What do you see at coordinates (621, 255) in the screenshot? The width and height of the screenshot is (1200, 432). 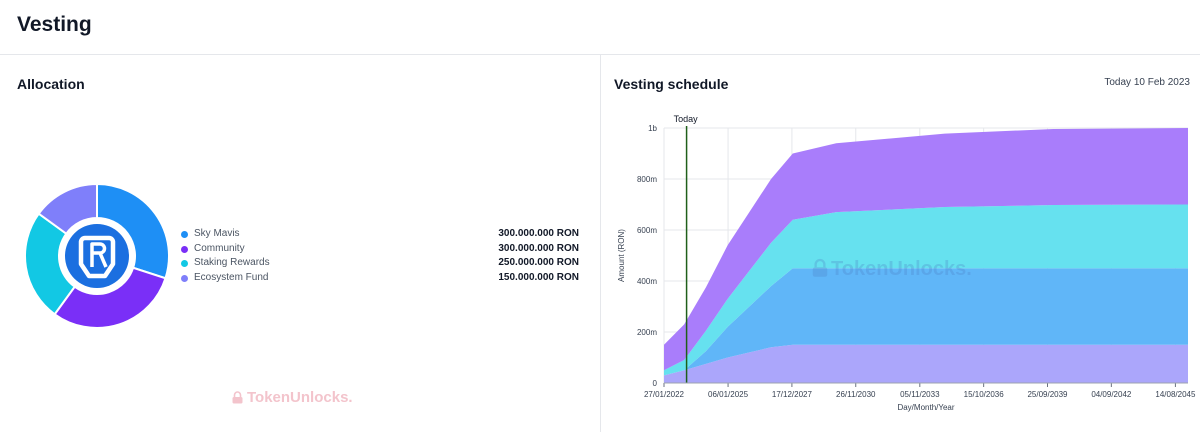 I see `y-axis-label: Amount (RON)` at bounding box center [621, 255].